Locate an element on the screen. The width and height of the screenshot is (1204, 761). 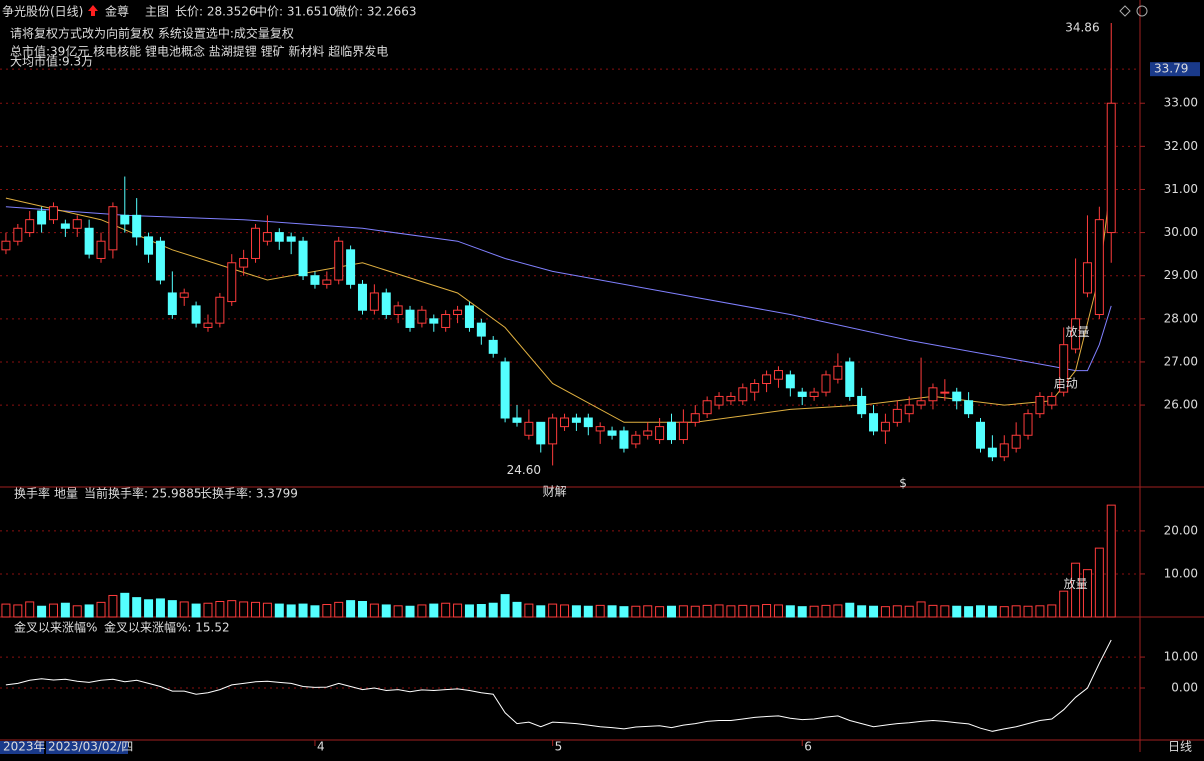
note: 大均市值:9.3万 is located at coordinates (51, 61).